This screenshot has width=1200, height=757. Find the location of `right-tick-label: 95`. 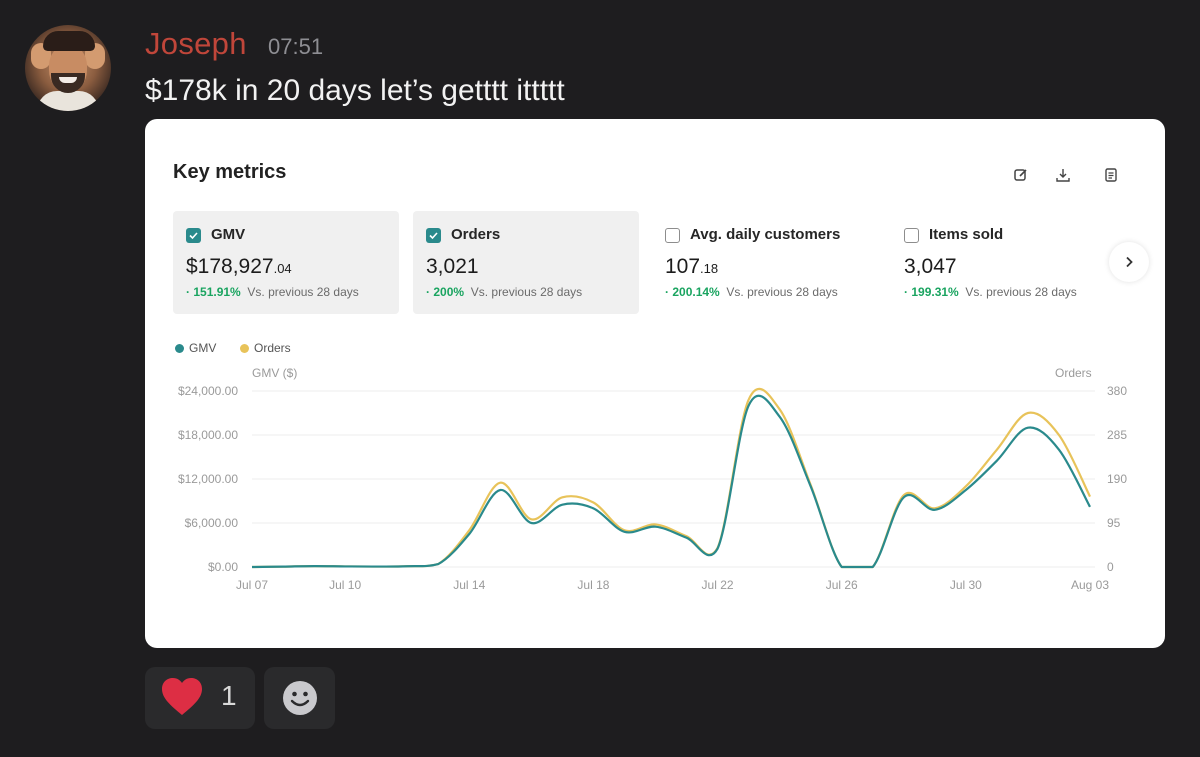

right-tick-label: 95 is located at coordinates (1114, 523).